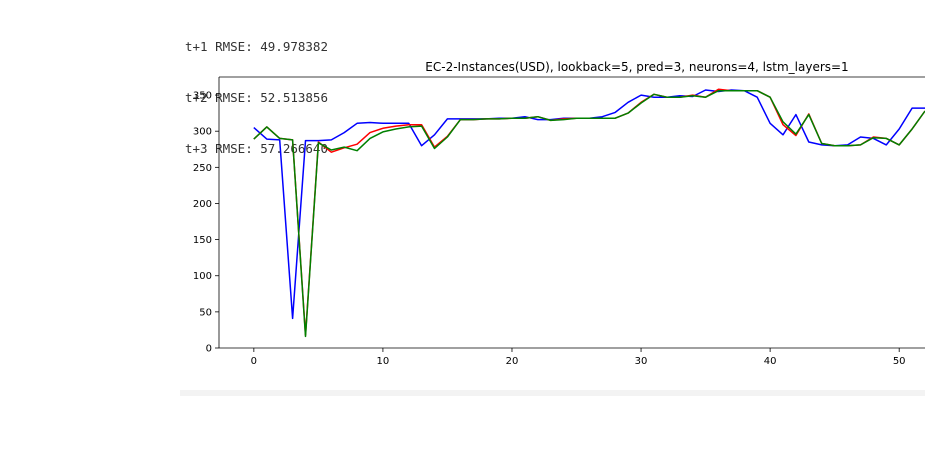 This screenshot has height=460, width=925. What do you see at coordinates (512, 361) in the screenshot?
I see `x-tick-label: 20` at bounding box center [512, 361].